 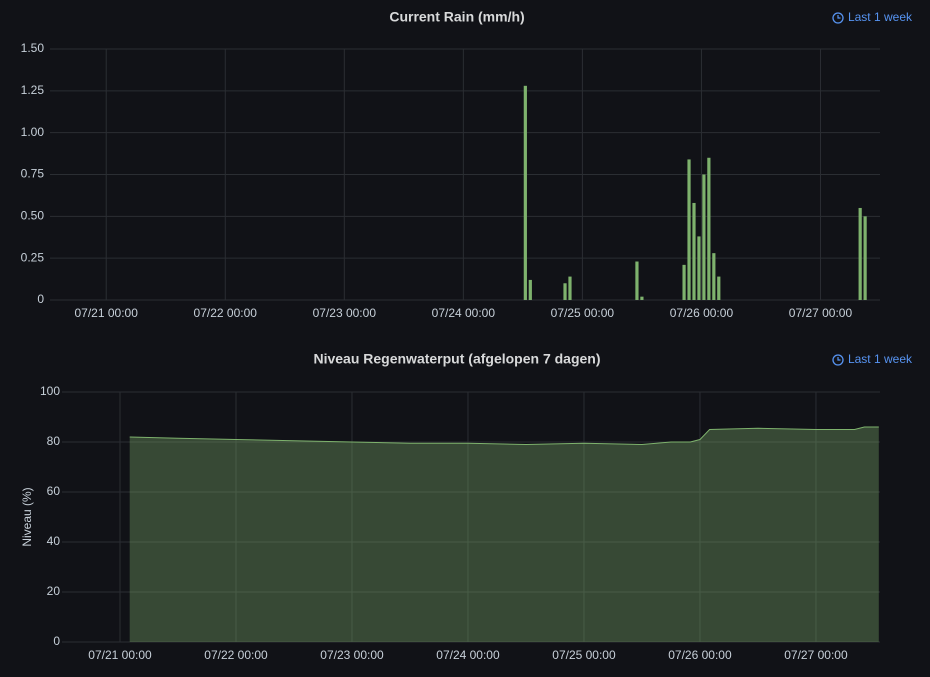 What do you see at coordinates (54, 441) in the screenshot?
I see `y-tick-label: 80` at bounding box center [54, 441].